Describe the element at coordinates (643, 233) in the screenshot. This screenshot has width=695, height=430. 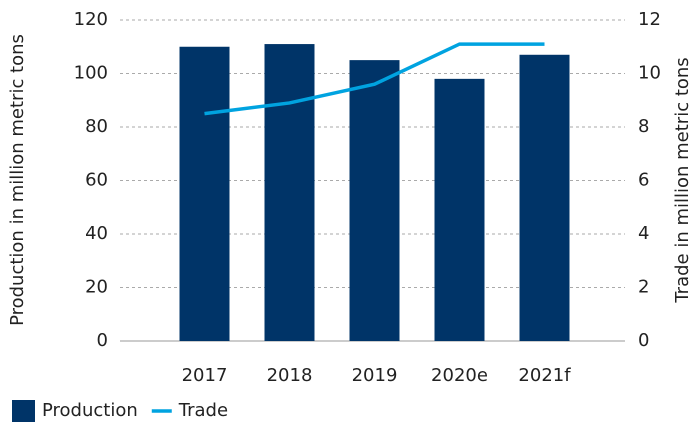
I see `y2-tick-label: 4` at that location.